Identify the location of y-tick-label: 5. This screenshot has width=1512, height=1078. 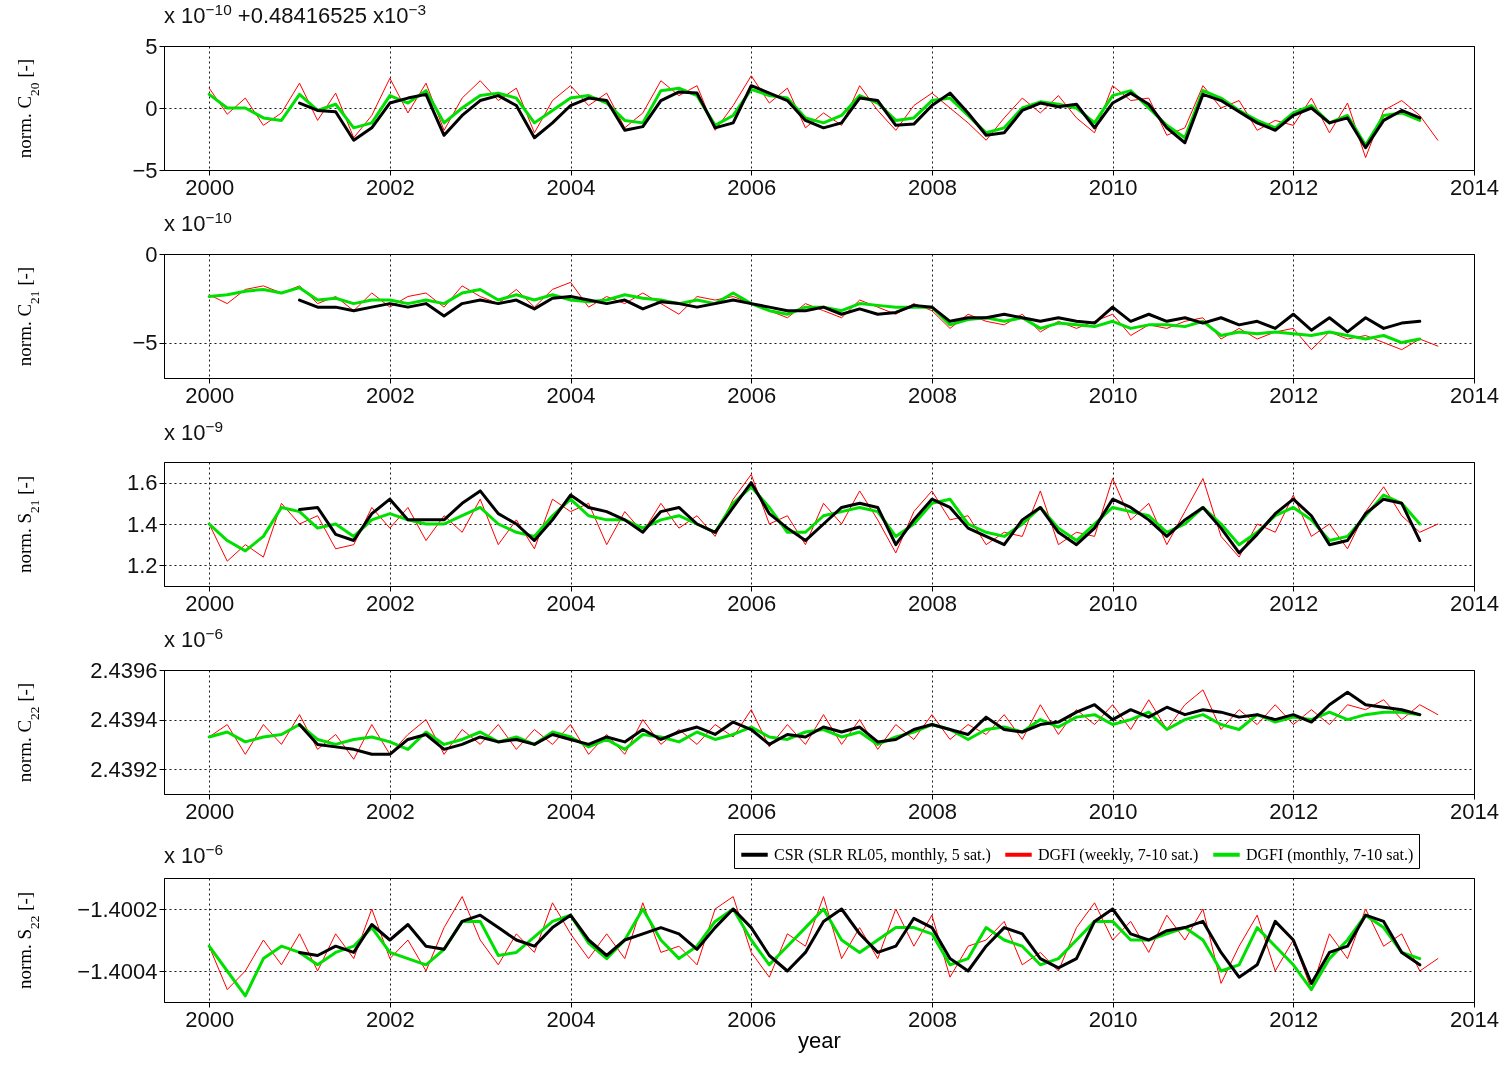
(151, 46).